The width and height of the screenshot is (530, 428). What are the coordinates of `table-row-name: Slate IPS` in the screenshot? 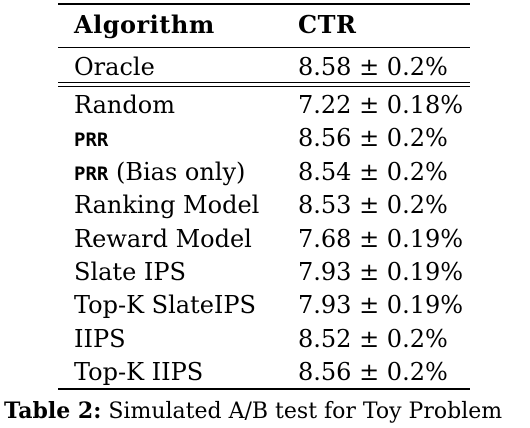 It's located at (130, 272).